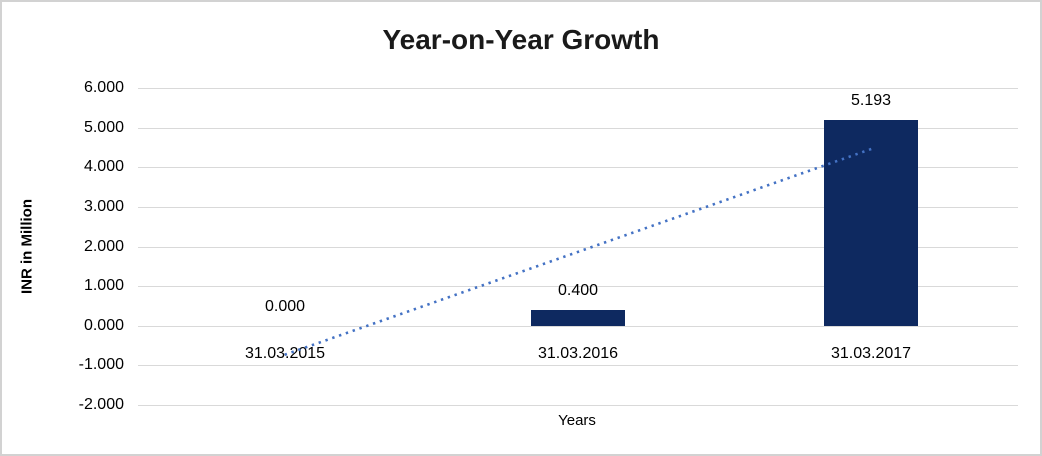 The width and height of the screenshot is (1042, 456). I want to click on bar-value-label: 0.400, so click(578, 290).